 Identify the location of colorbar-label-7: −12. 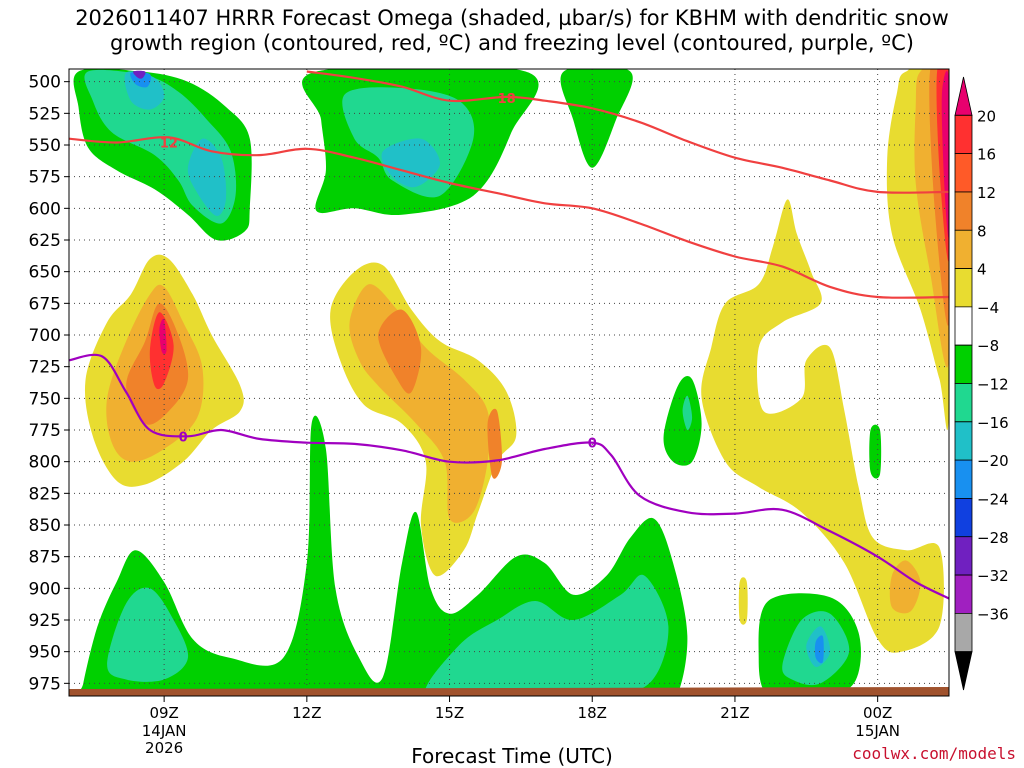
(993, 385).